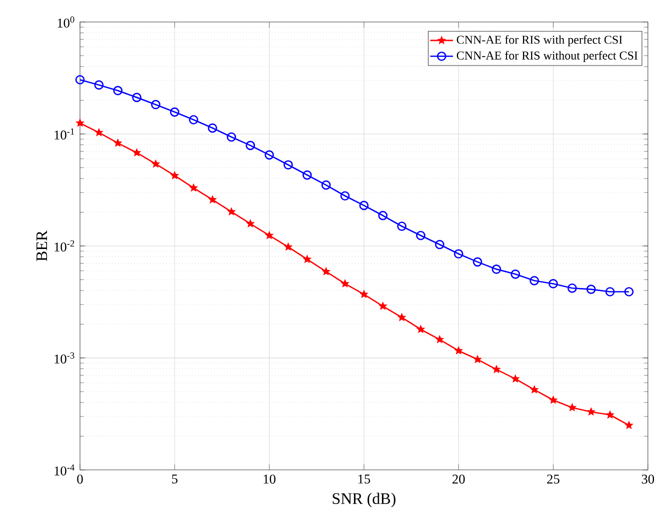  What do you see at coordinates (648, 479) in the screenshot?
I see `x-tick-label: 30` at bounding box center [648, 479].